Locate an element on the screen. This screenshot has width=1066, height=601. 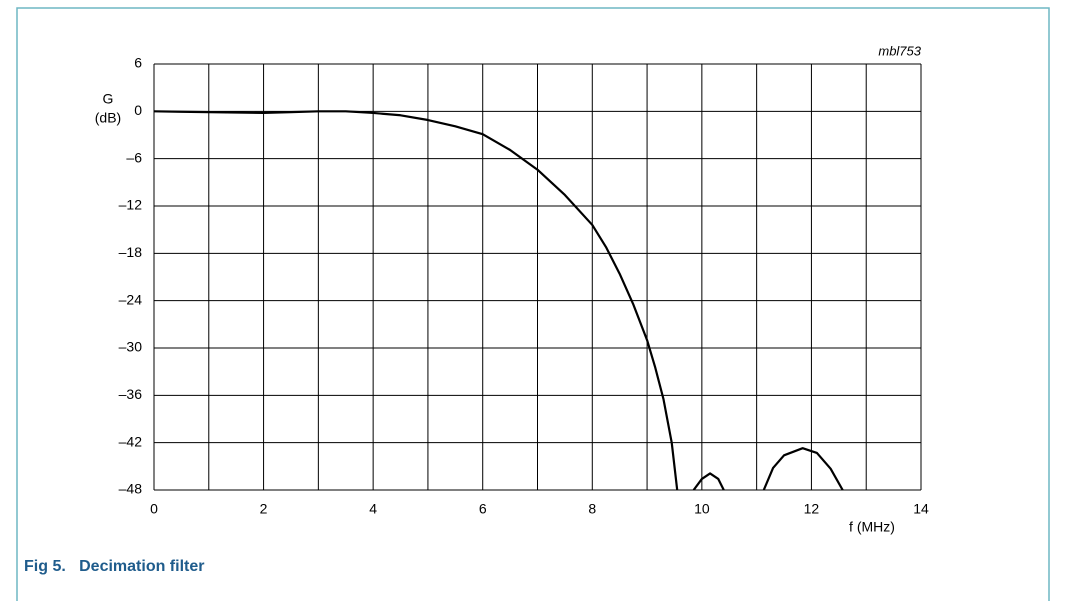
x-tick-label: 2 is located at coordinates (264, 509).